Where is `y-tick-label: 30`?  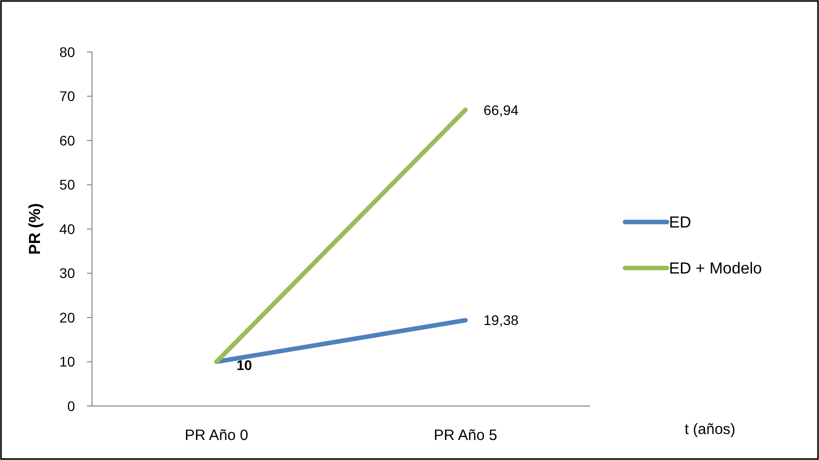
y-tick-label: 30 is located at coordinates (67, 273).